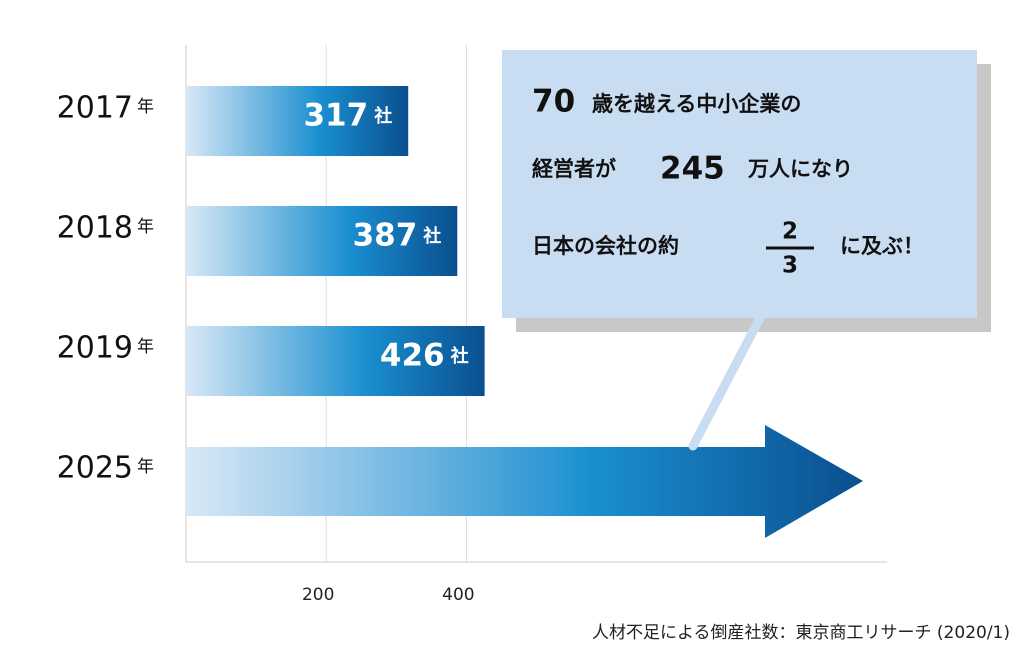 Image resolution: width=1024 pixels, height=655 pixels. I want to click on x-tick-label: 200, so click(318, 595).